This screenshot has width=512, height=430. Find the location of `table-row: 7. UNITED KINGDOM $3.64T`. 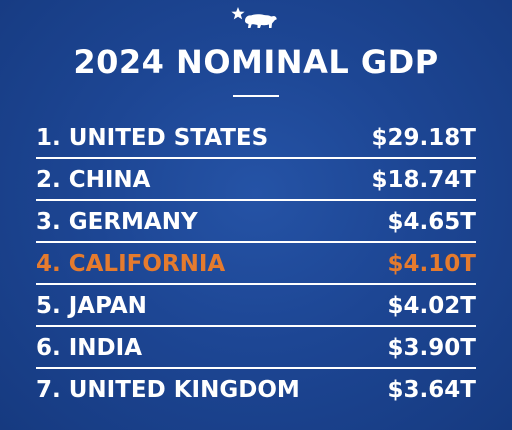

table-row: 7. UNITED KINGDOM $3.64T is located at coordinates (256, 390).